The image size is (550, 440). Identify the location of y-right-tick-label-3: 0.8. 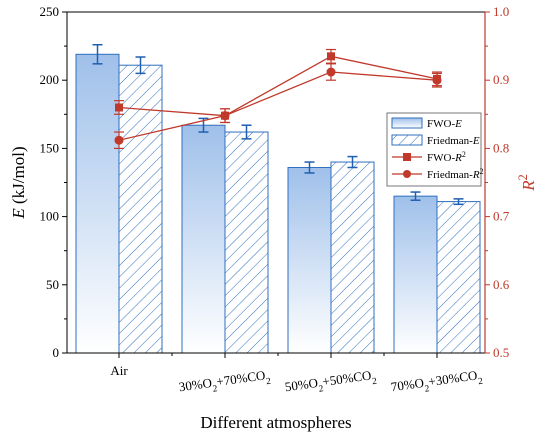
(501, 147).